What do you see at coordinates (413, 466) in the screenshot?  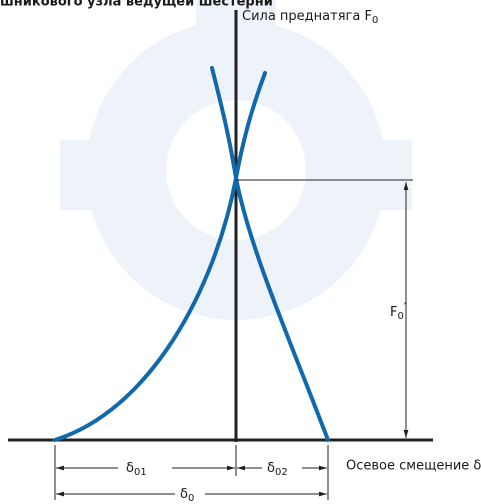 I see `x-axis-label: Осевое смещение δ` at bounding box center [413, 466].